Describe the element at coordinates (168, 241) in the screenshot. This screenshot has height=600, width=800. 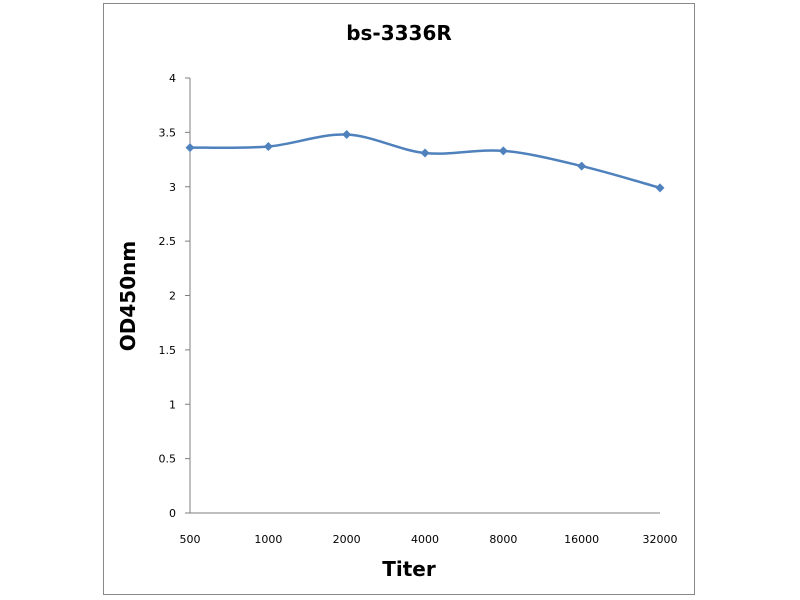
I see `y-tick-label: 2.5` at that location.